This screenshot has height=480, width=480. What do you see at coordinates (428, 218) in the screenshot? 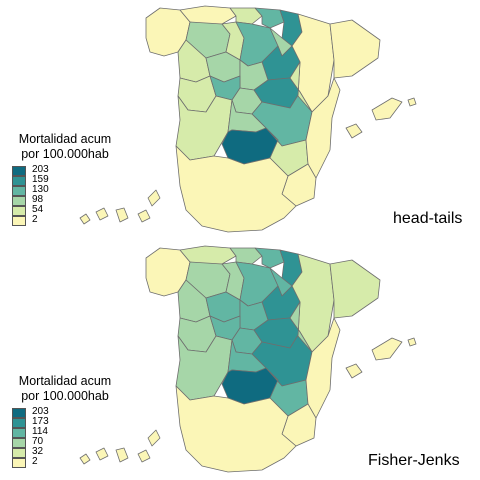
I see `classification-method-label: head-tails` at bounding box center [428, 218].